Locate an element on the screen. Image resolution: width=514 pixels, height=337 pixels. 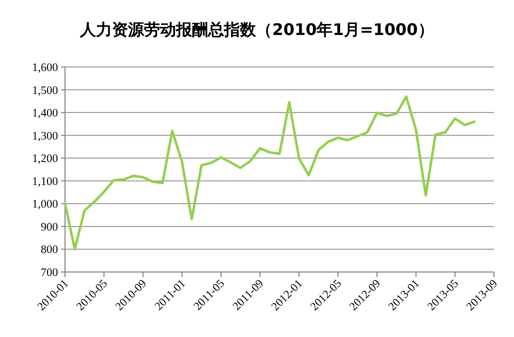
y-tick-label: 1,000 is located at coordinates (45, 204).